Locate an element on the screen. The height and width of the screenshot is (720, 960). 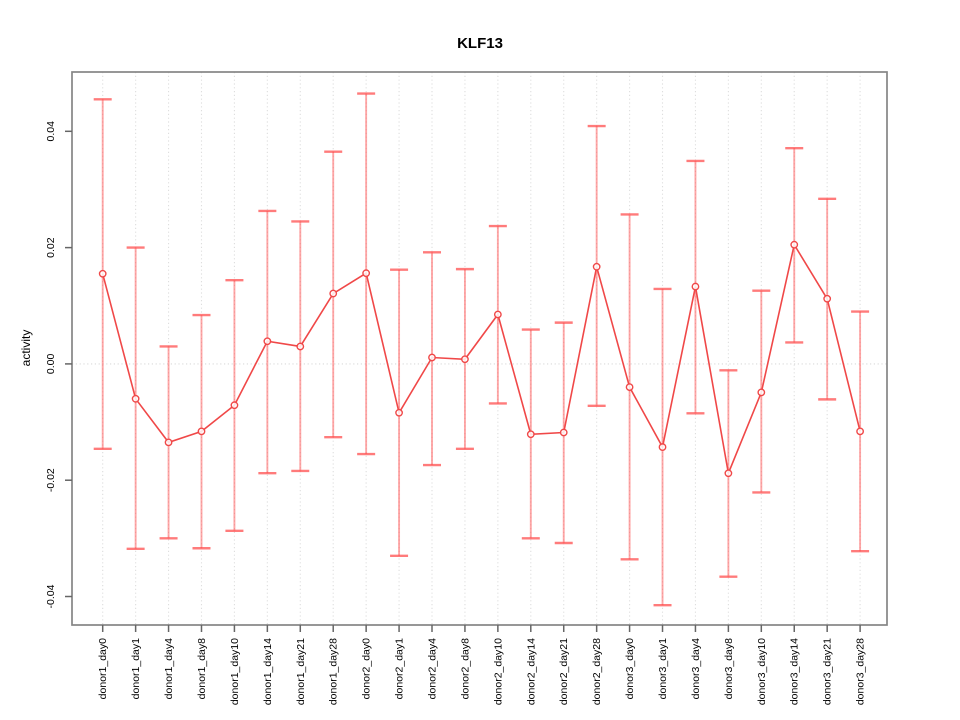
x-tick-label: donor2_day1 is located at coordinates (400, 668).